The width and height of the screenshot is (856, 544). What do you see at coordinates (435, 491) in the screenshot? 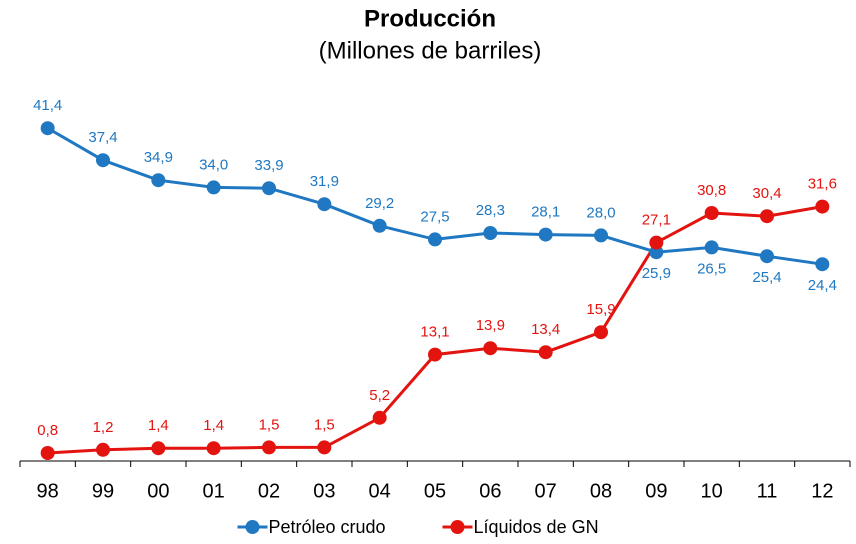
I see `x-tick-label: 05` at bounding box center [435, 491].